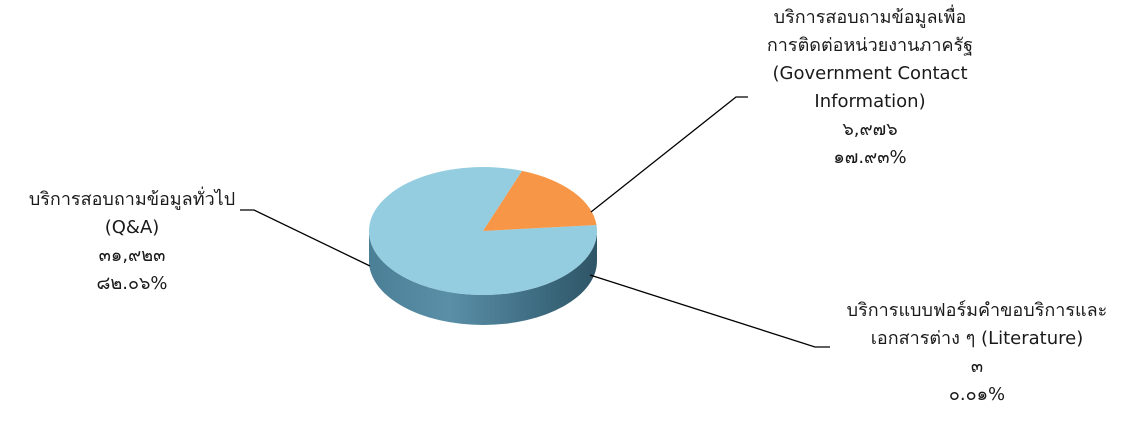  I want to click on leader-line-qa, so click(305, 238).